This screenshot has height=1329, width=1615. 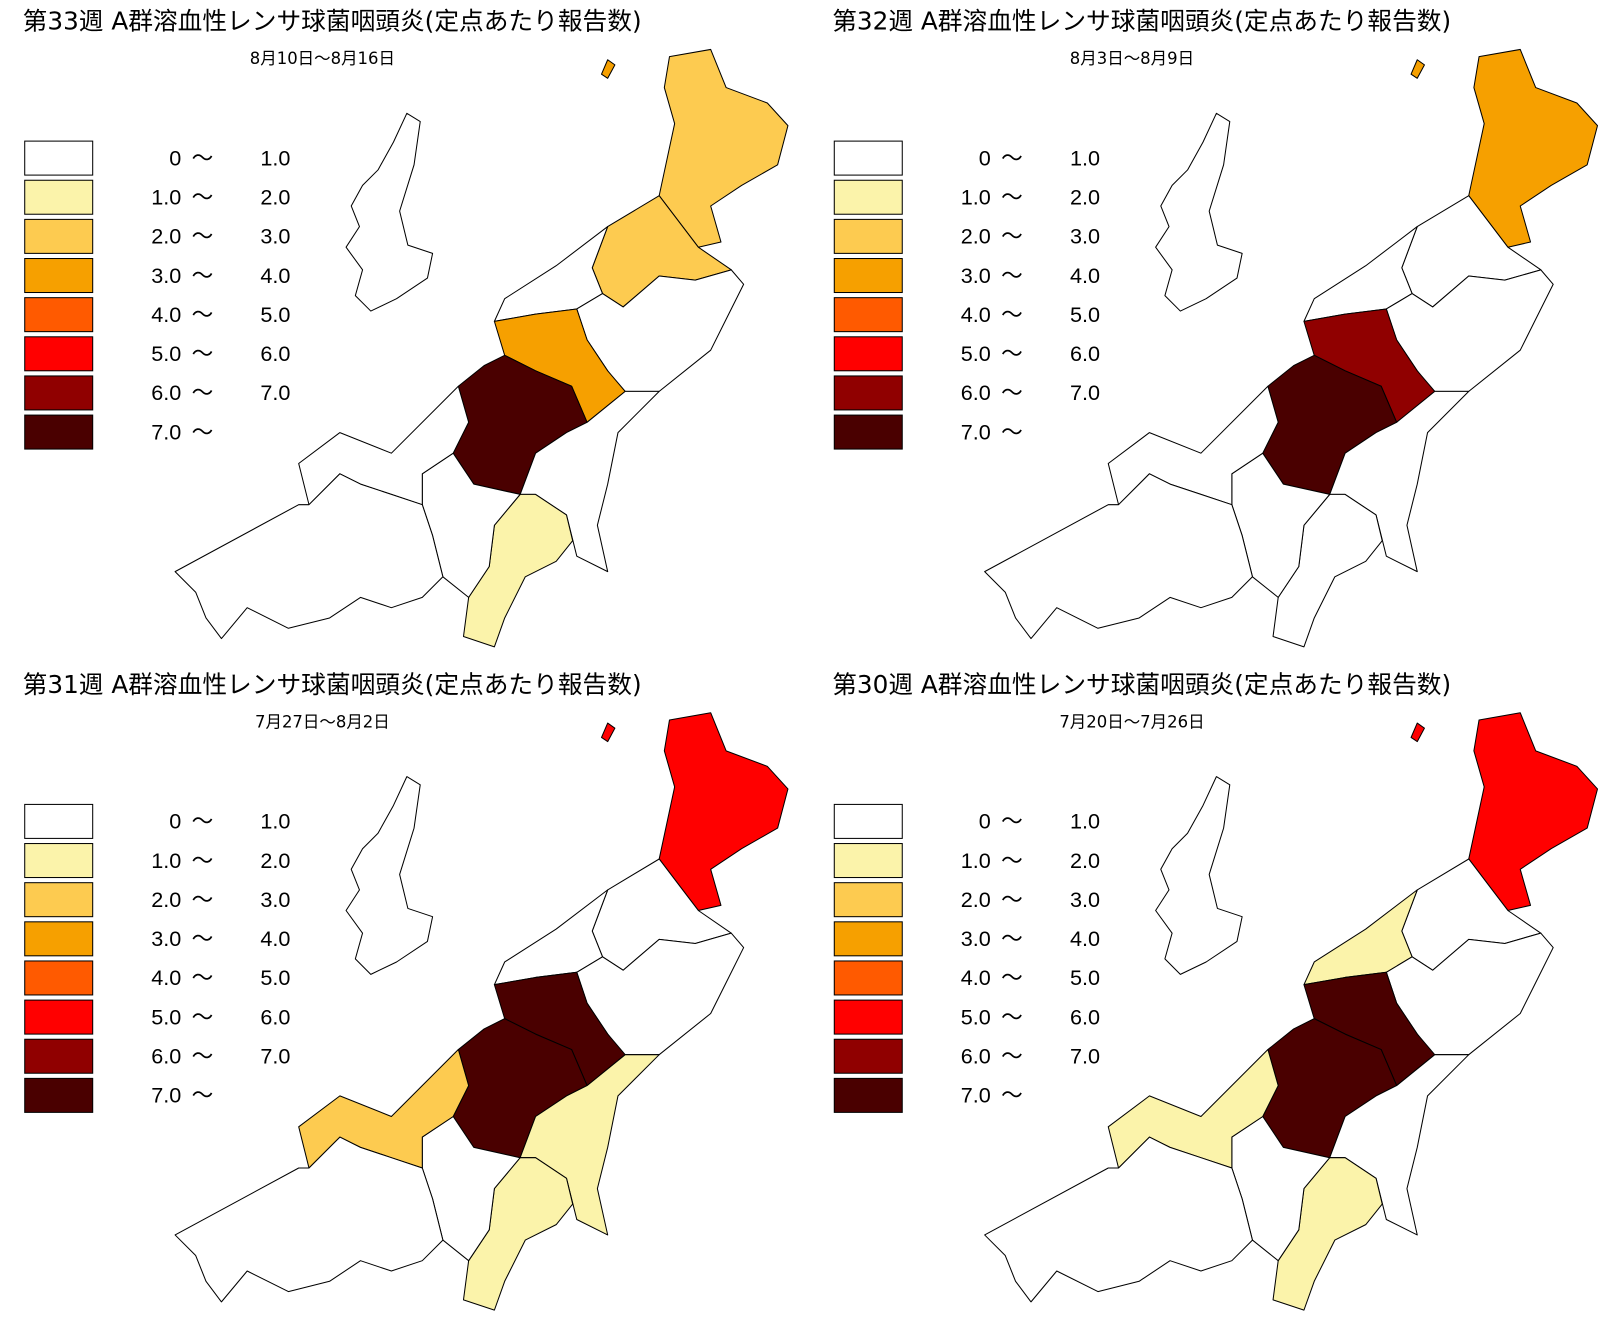 I want to click on legend-to: 2.0, so click(x=1085, y=860).